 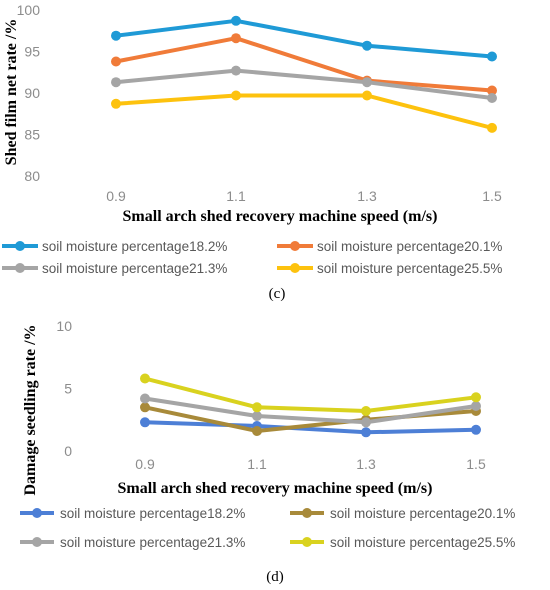 What do you see at coordinates (32, 176) in the screenshot?
I see `y-tick-label: 80` at bounding box center [32, 176].